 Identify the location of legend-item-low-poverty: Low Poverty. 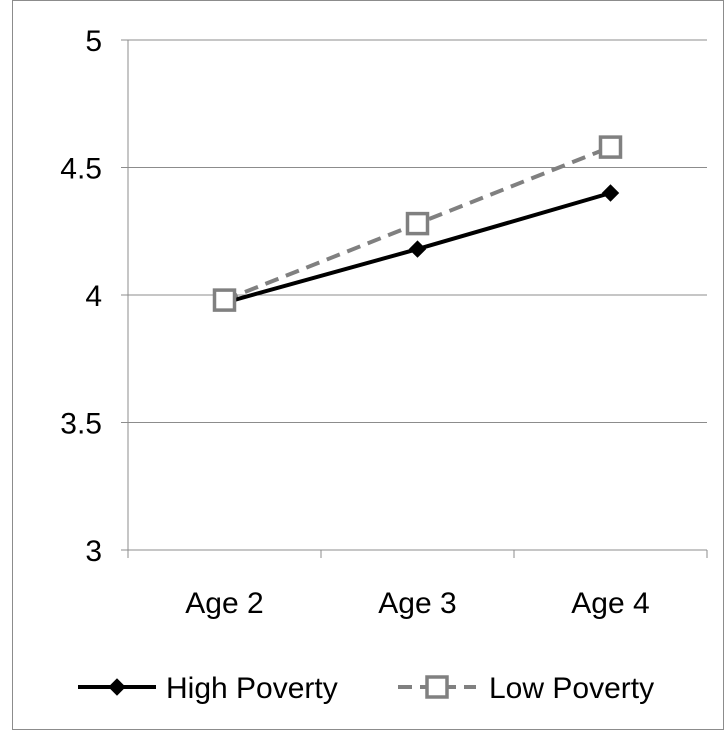
(526, 688).